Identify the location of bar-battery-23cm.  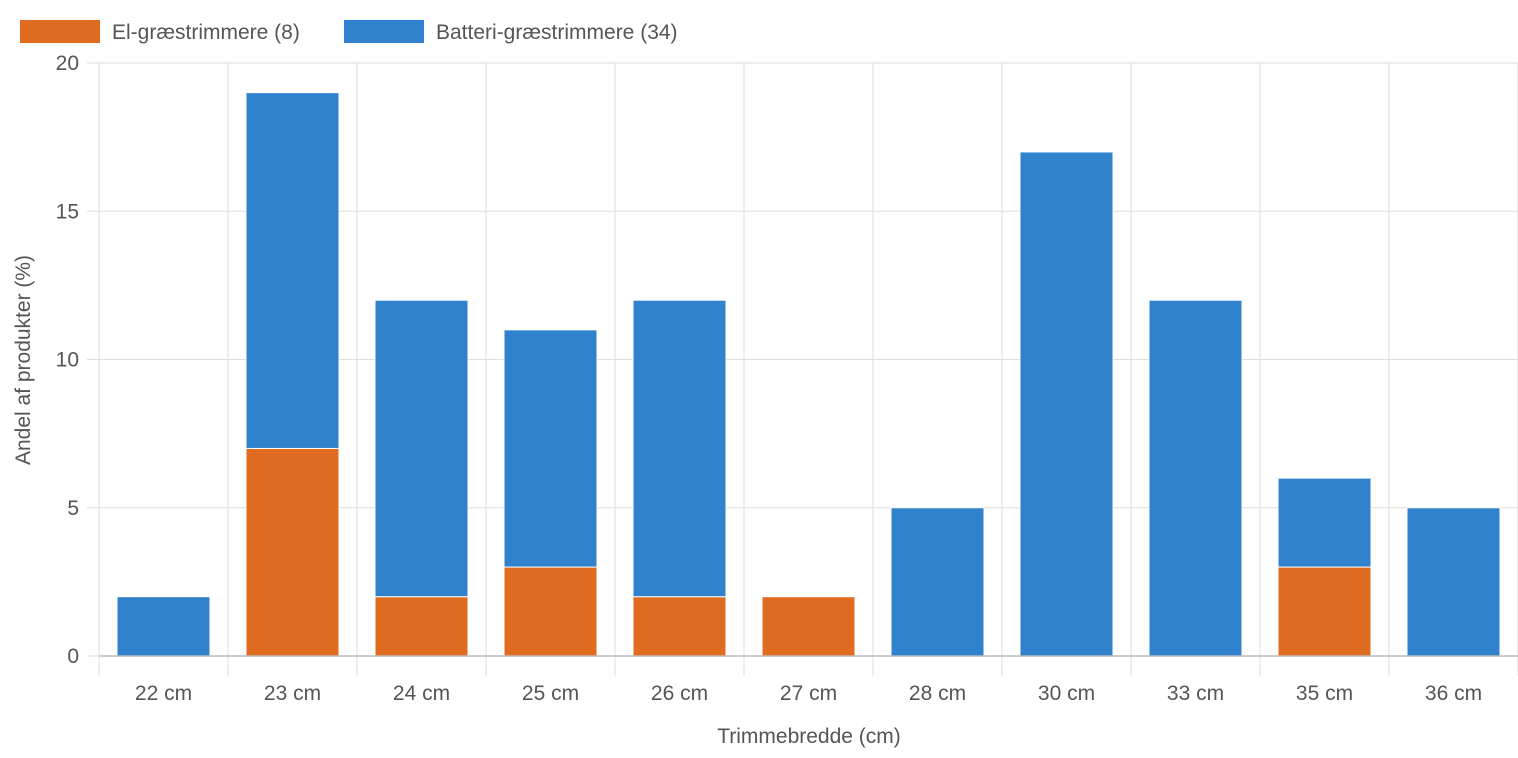
(292, 270).